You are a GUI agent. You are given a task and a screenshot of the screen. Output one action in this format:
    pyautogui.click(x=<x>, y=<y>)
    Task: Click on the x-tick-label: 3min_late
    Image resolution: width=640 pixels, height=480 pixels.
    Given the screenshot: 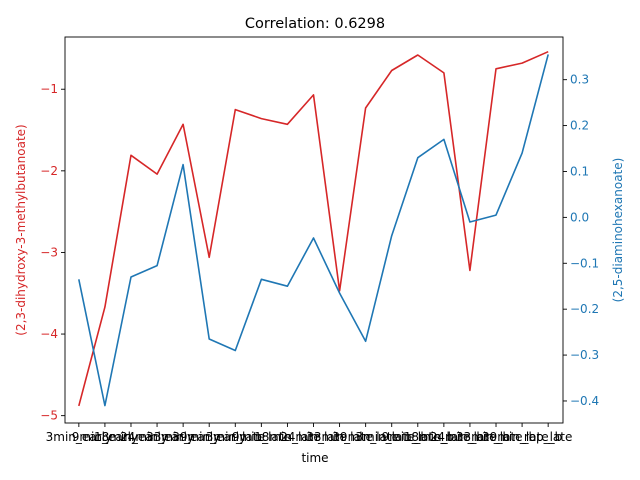 What is the action you would take?
    pyautogui.click(x=235, y=437)
    